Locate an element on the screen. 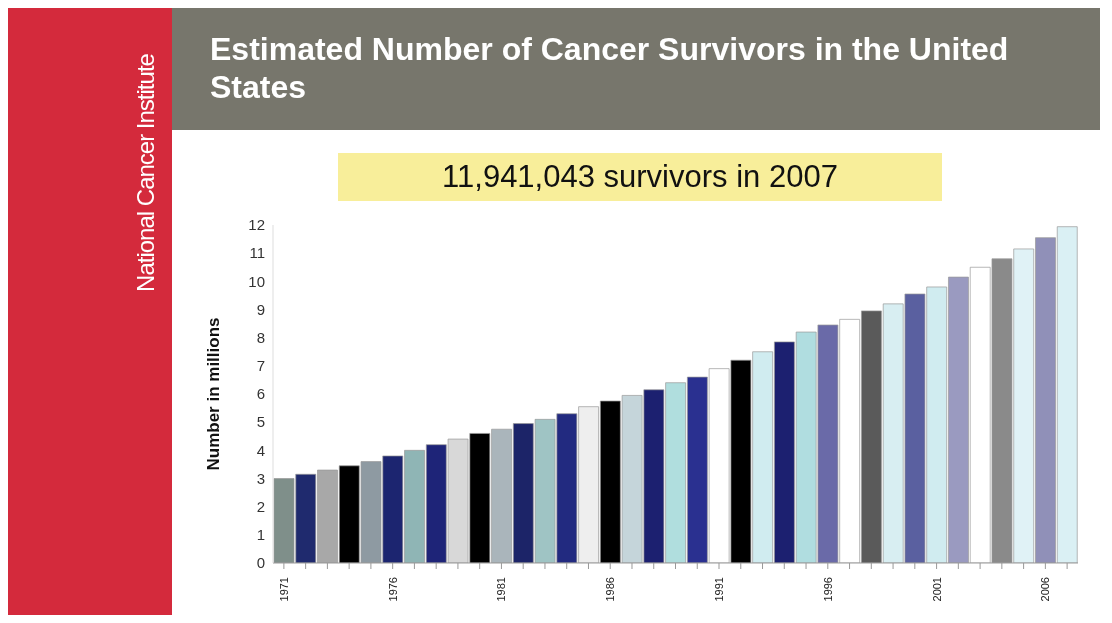 Image resolution: width=1112 pixels, height=623 pixels. chart-title: Estimated Number of Cancer Survivors in the United States is located at coordinates (610, 68).